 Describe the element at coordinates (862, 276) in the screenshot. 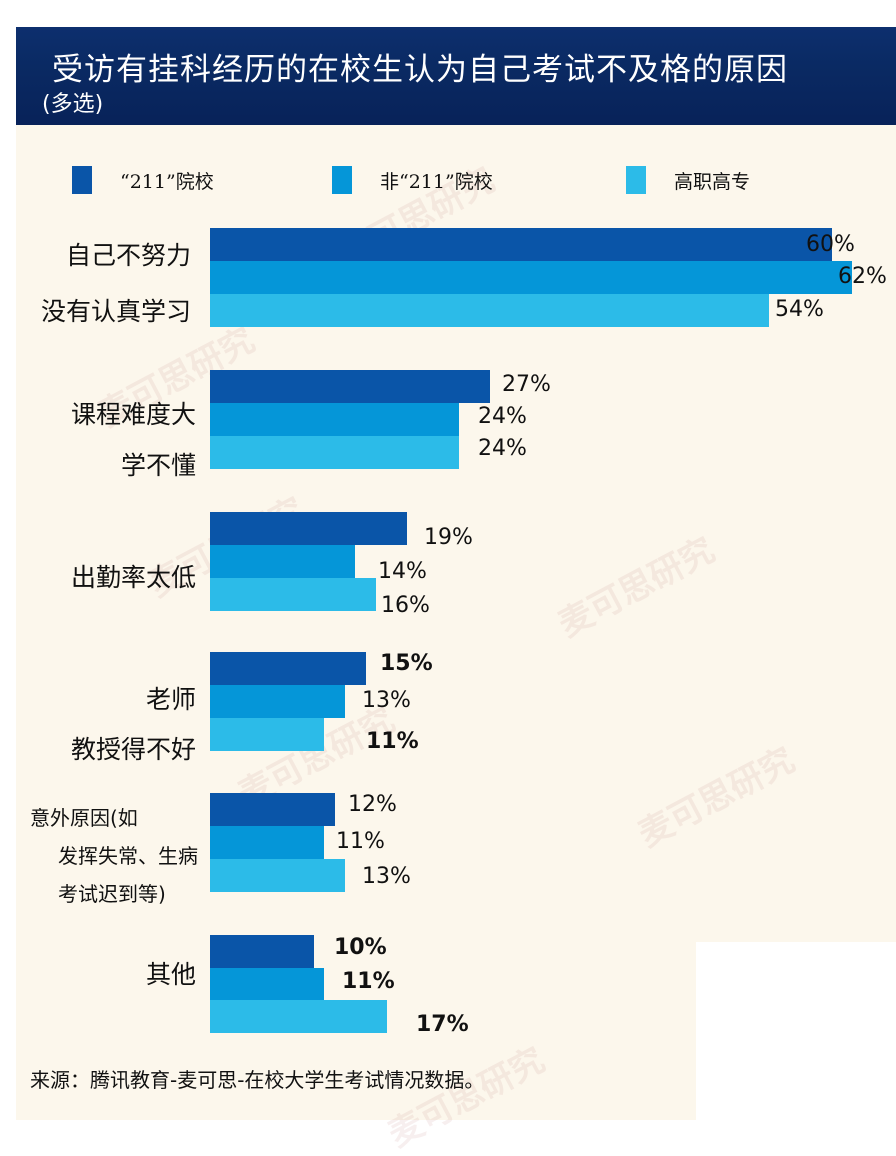

I see `value-label: 62%` at that location.